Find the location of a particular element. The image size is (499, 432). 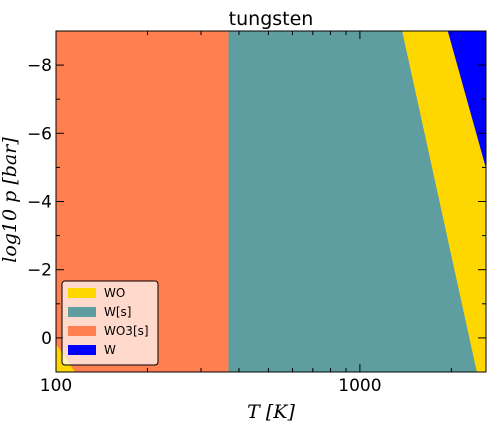

legend-swatch-wo is located at coordinates (82, 293).